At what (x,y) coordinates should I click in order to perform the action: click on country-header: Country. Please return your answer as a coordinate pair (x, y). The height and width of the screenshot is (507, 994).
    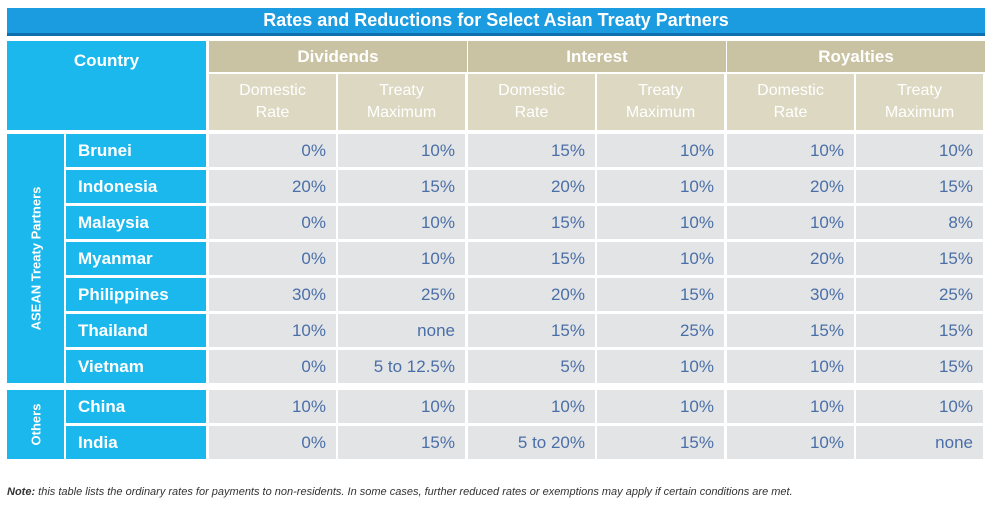
    Looking at the image, I should click on (106, 85).